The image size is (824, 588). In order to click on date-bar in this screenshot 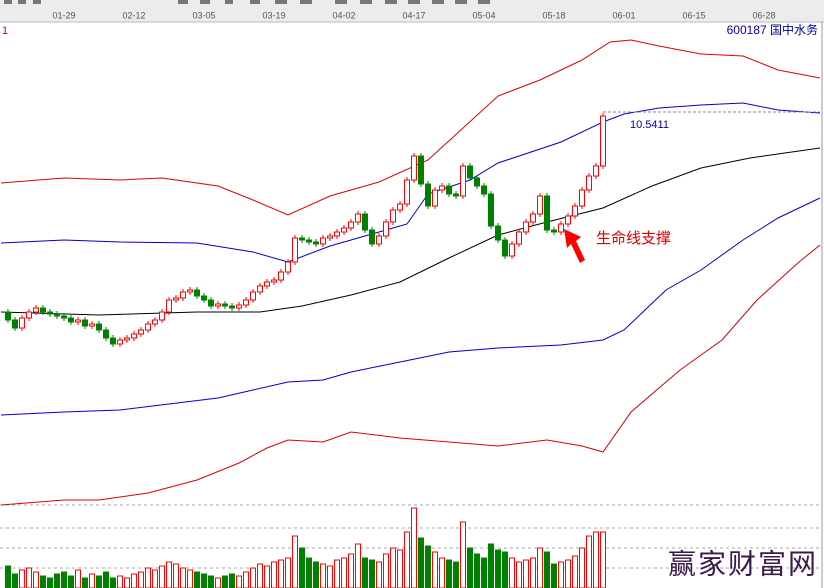, I will do `click(412, 11)`.